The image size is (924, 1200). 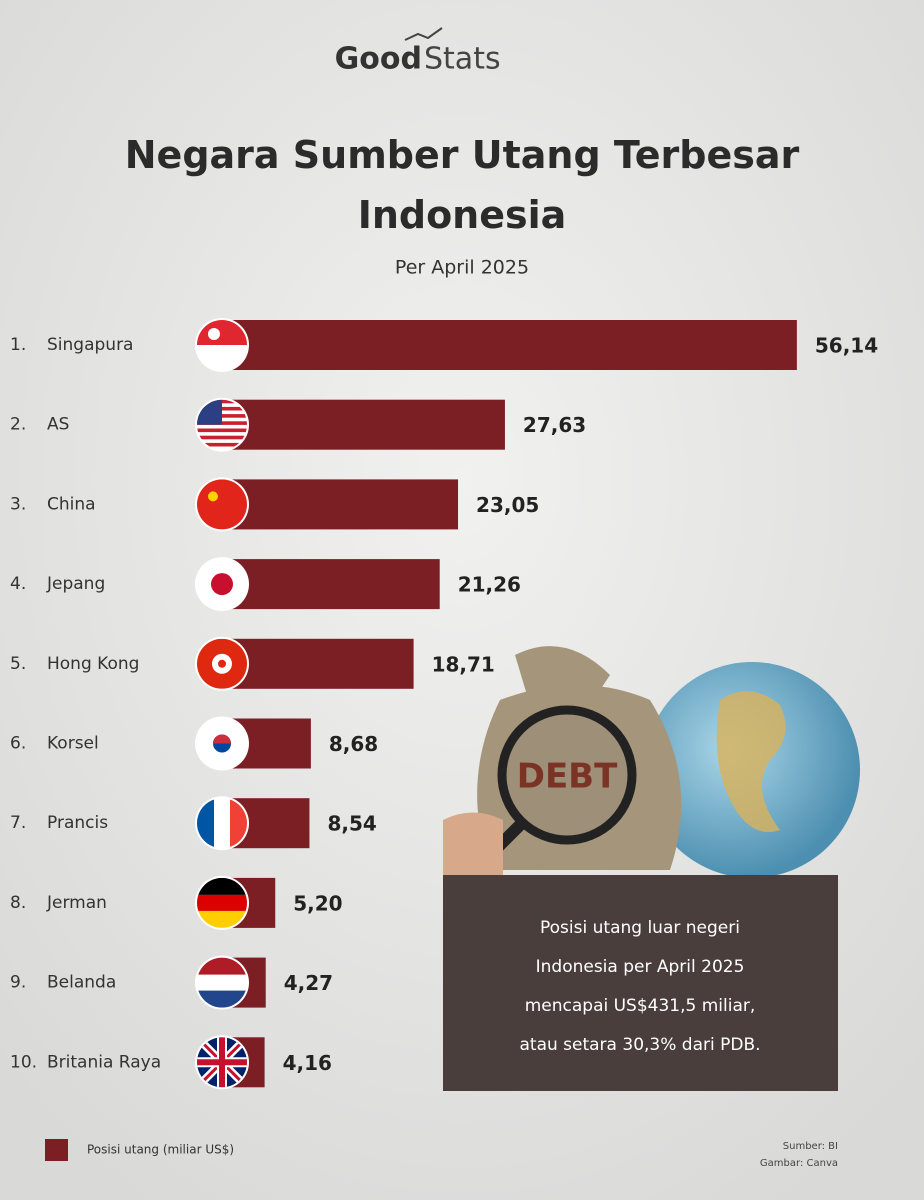 What do you see at coordinates (18, 345) in the screenshot?
I see `rank: 1.` at bounding box center [18, 345].